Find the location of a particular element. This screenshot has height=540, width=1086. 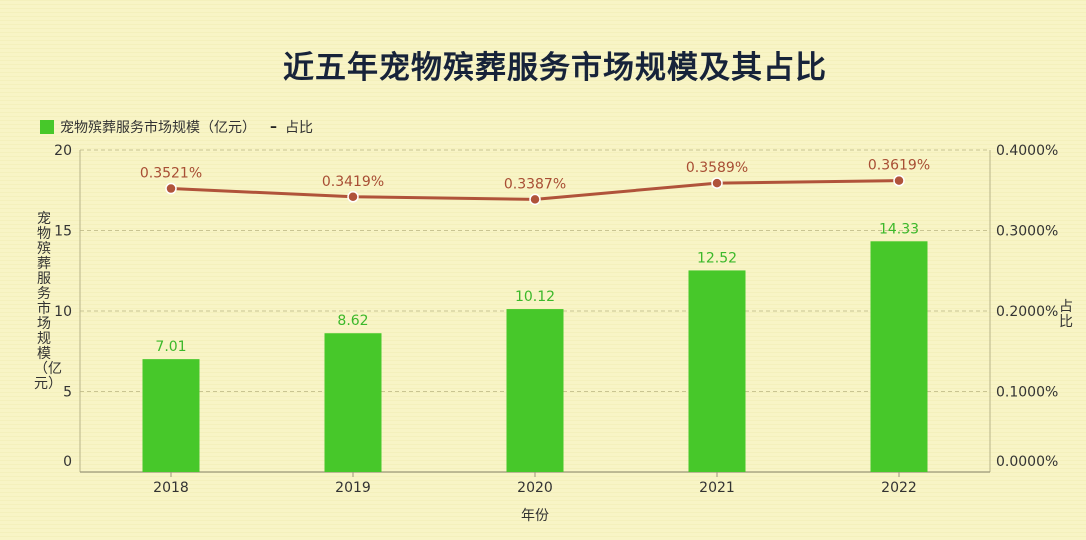

bar-value-label: 8.62 is located at coordinates (352, 321).